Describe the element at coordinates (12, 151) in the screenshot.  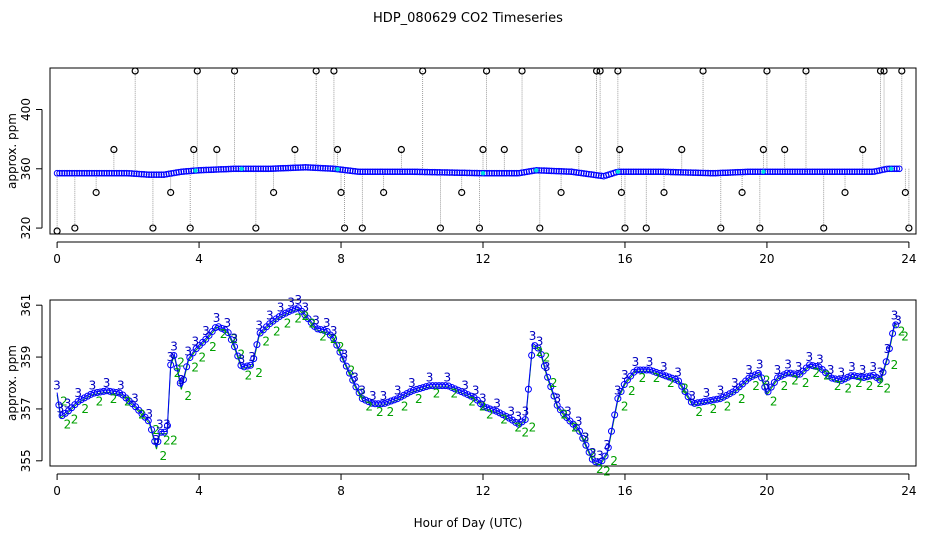
I see `top-y-axis-label: approx. ppm` at that location.